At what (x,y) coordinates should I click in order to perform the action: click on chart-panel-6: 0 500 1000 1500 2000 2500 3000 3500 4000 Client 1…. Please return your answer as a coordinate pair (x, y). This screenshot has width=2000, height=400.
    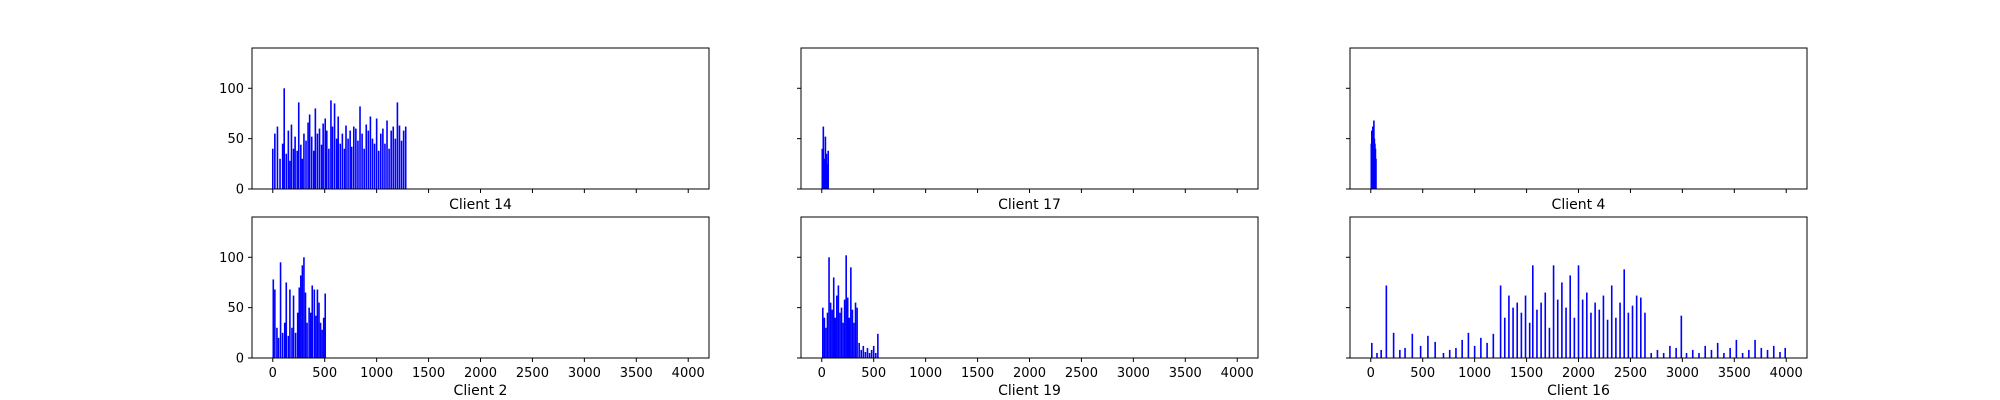
    Looking at the image, I should click on (1577, 307).